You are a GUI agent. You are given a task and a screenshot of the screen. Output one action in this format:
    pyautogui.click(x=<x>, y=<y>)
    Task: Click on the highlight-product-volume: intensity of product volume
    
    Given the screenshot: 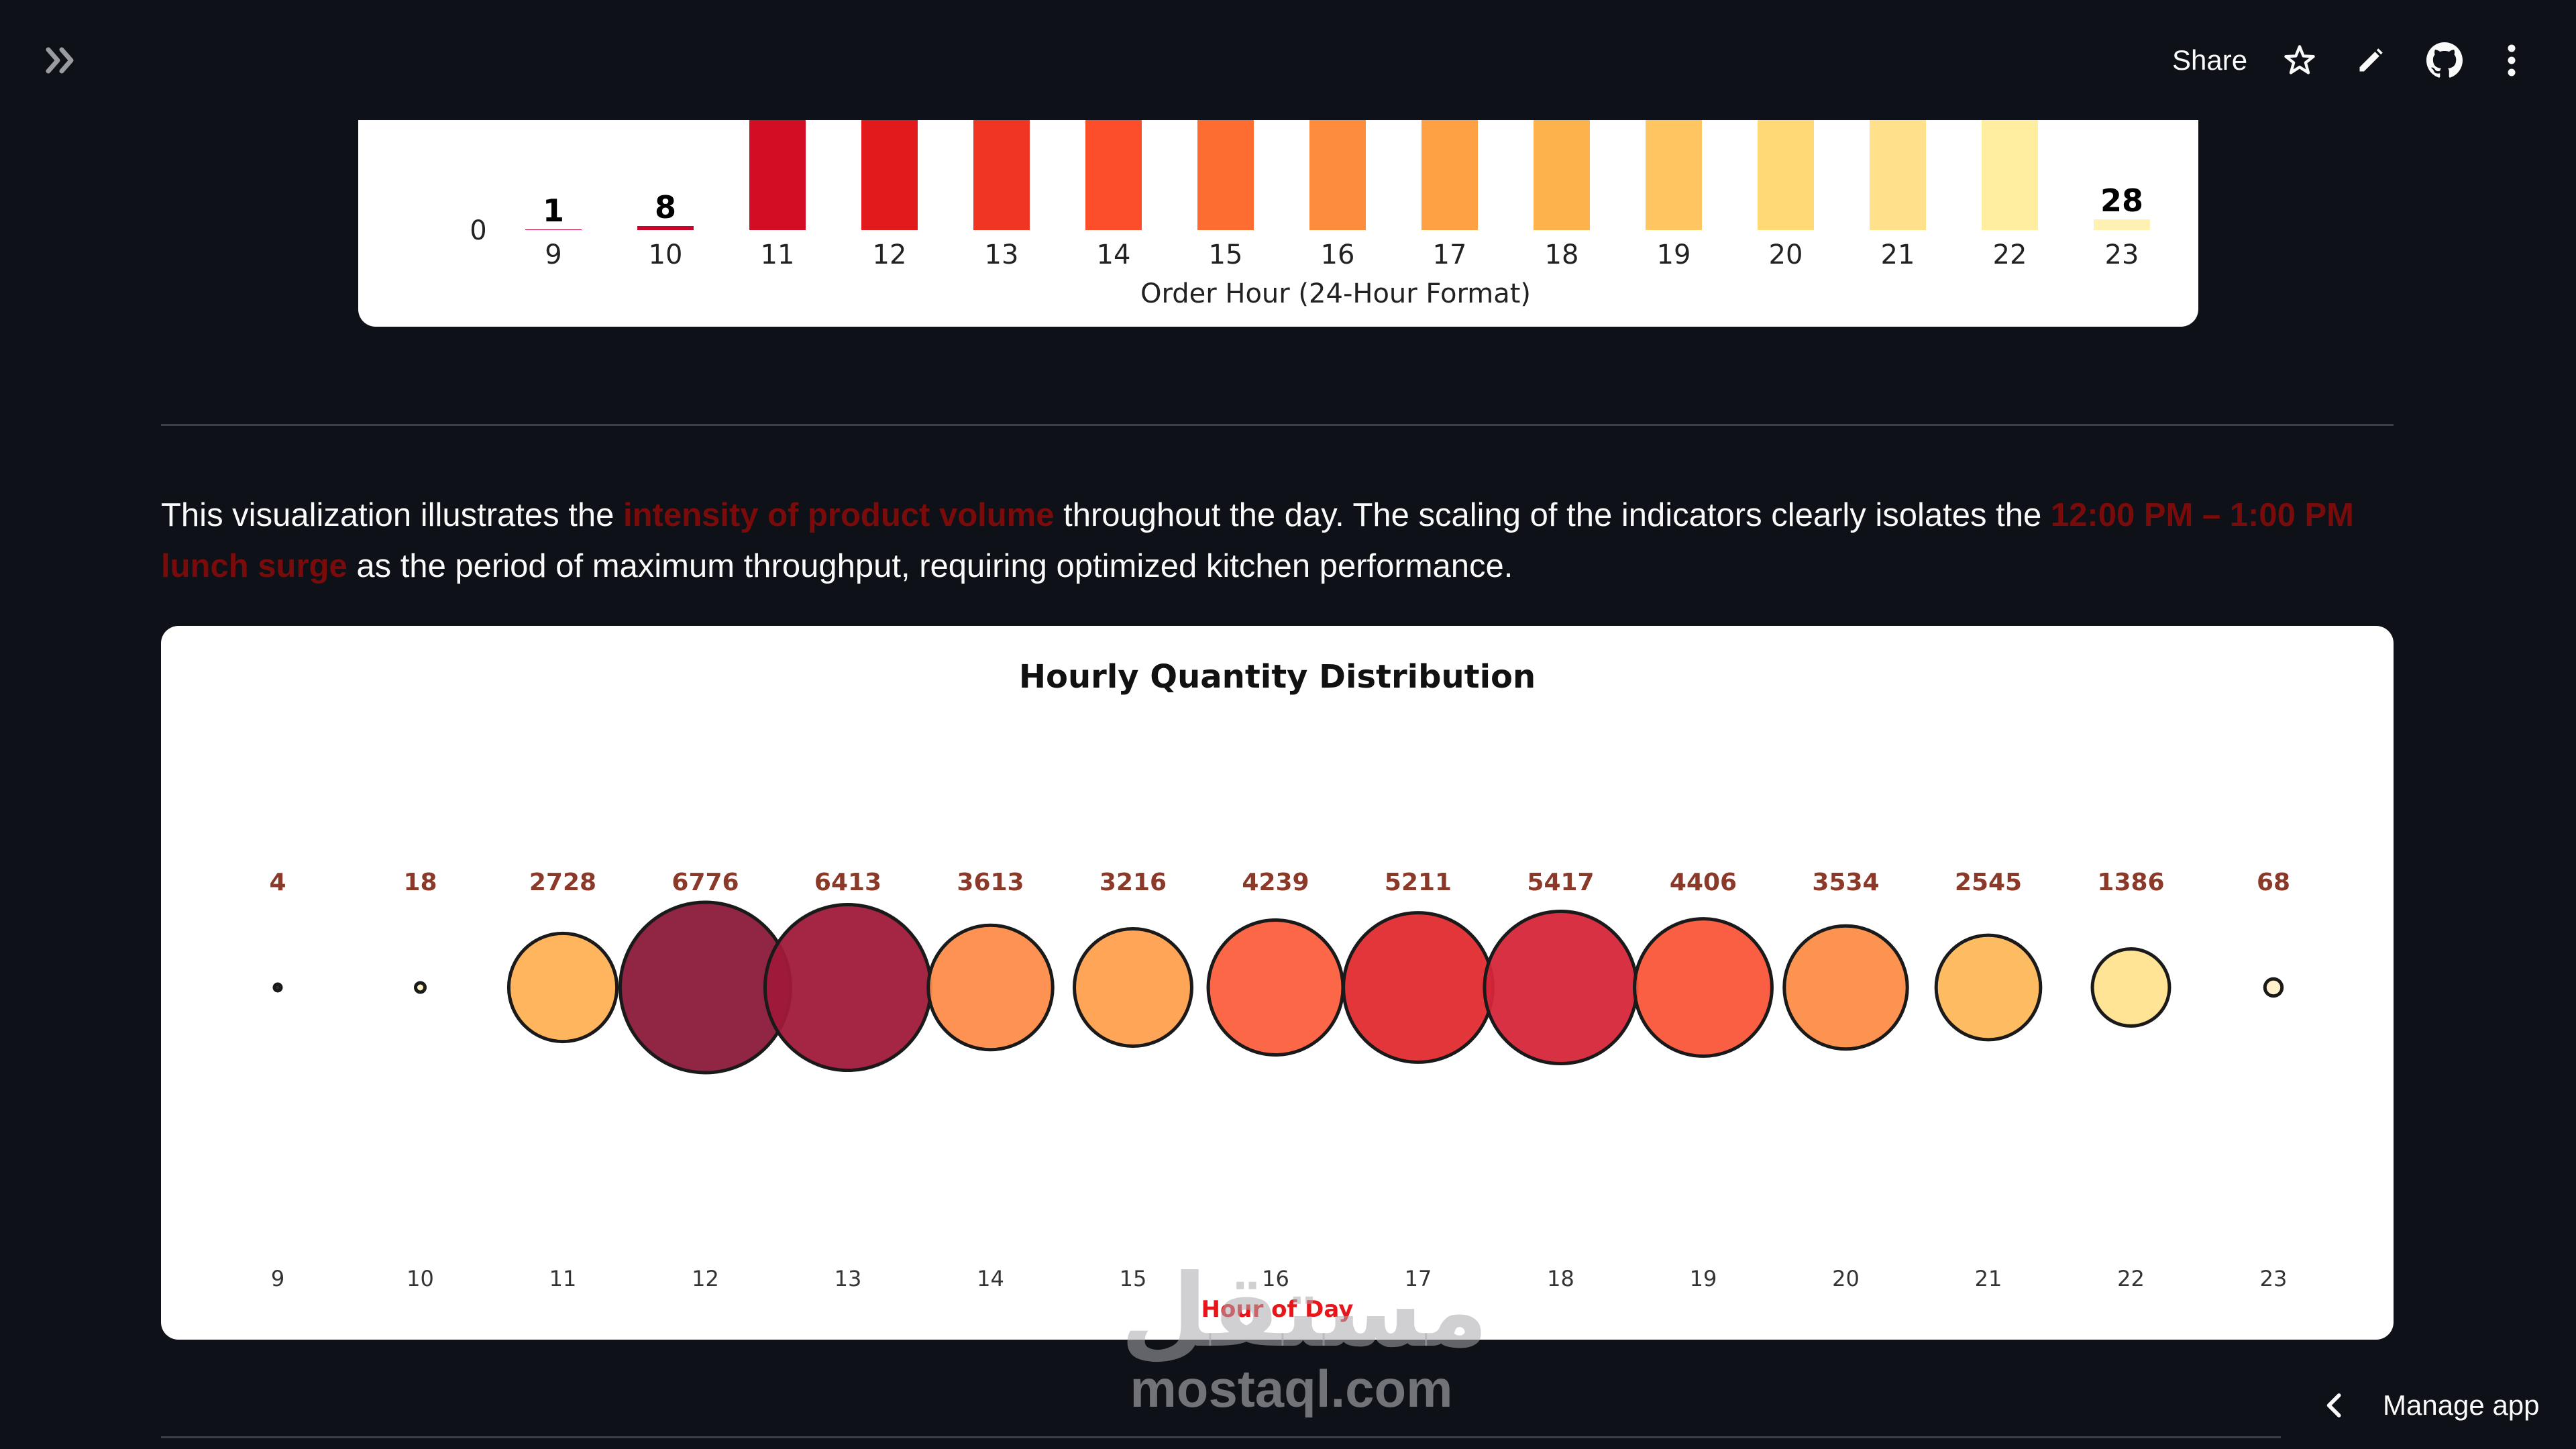 What is the action you would take?
    pyautogui.click(x=839, y=515)
    